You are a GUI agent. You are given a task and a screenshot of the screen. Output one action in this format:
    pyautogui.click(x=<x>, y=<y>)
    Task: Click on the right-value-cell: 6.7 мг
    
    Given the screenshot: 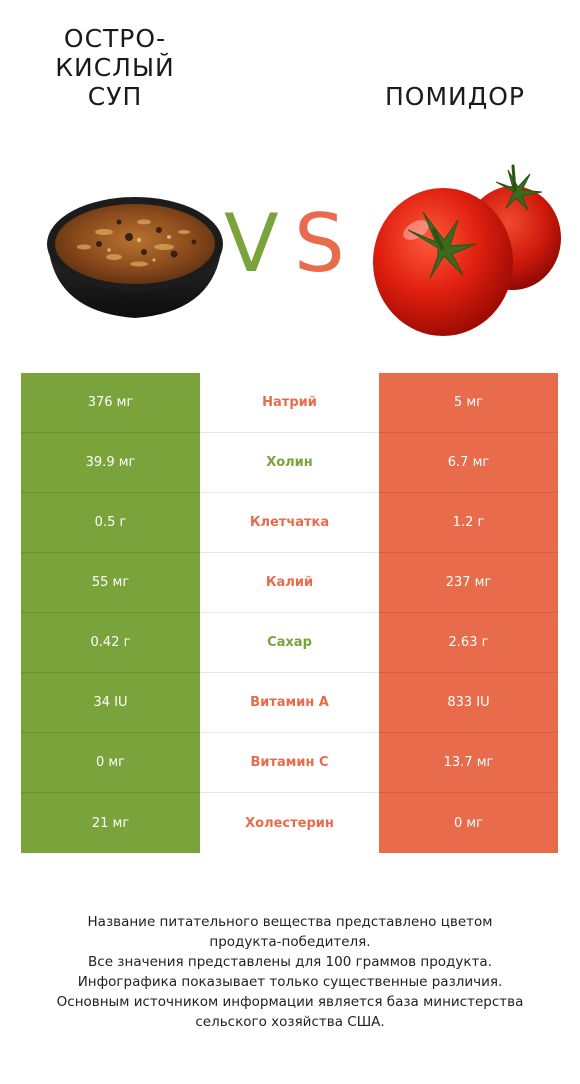 What is the action you would take?
    pyautogui.click(x=468, y=463)
    